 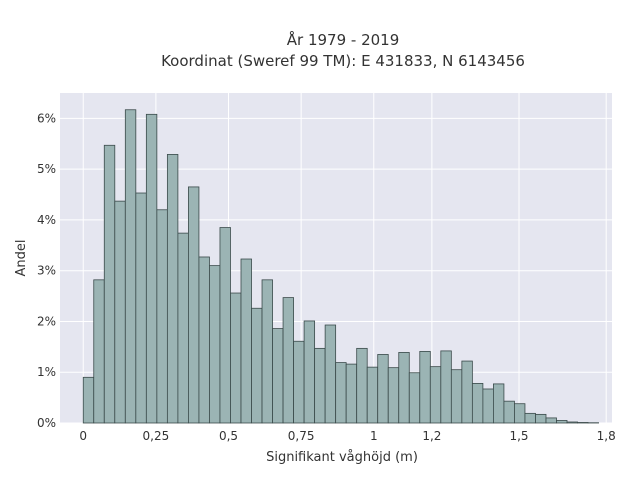 What do you see at coordinates (46, 169) in the screenshot?
I see `y-tick-label: 5%` at bounding box center [46, 169].